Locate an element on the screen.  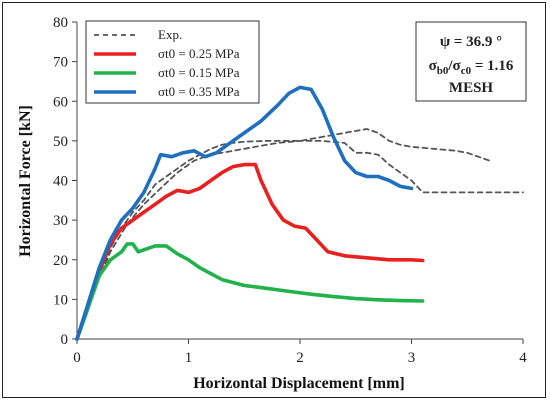
legend-label: σt0 = 0.35 MPa is located at coordinates (199, 91).